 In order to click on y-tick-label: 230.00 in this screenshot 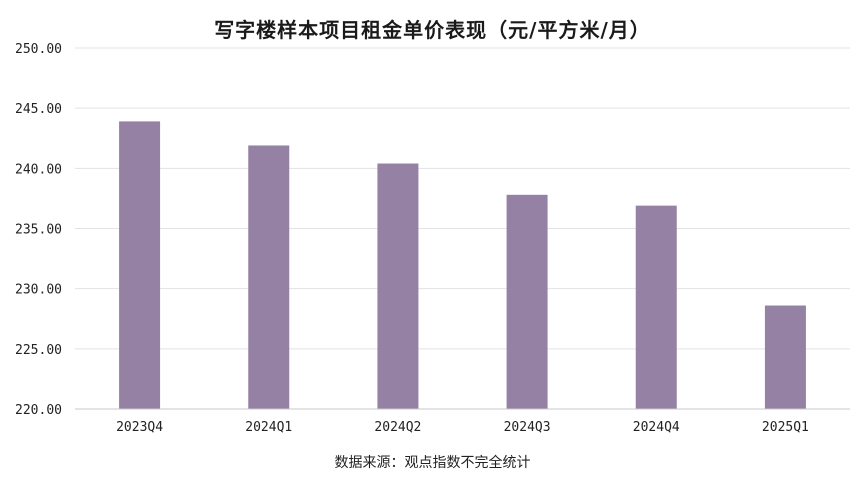, I will do `click(38, 290)`.